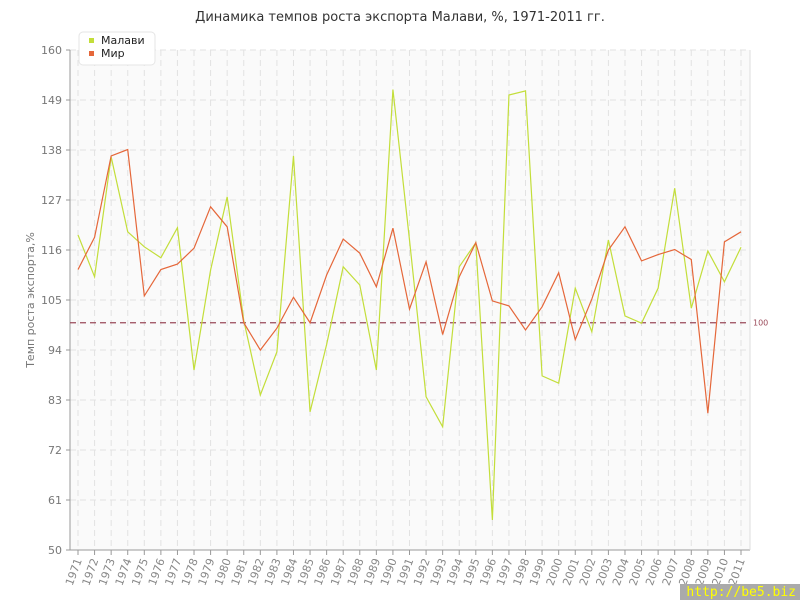 The image size is (800, 600). What do you see at coordinates (55, 450) in the screenshot?
I see `y-tick-label: 72` at bounding box center [55, 450].